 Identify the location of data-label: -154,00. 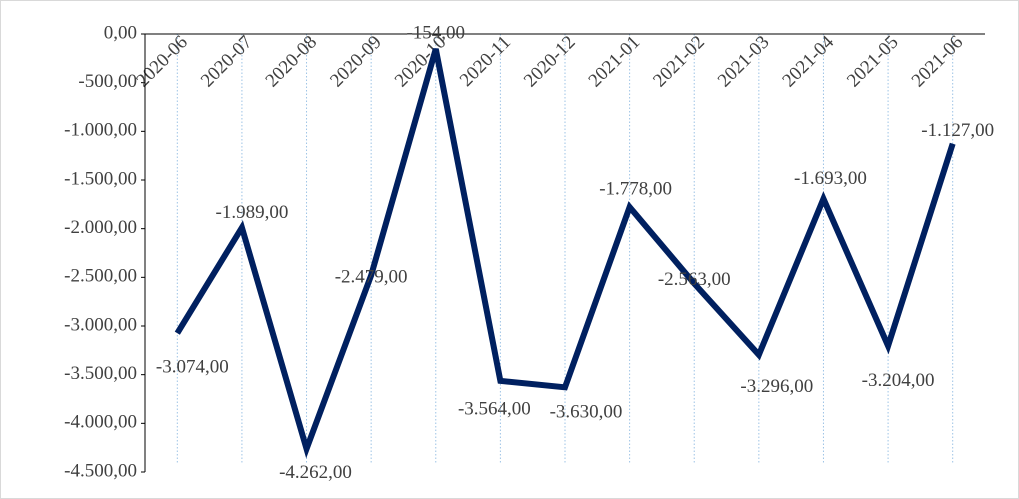
(435, 32).